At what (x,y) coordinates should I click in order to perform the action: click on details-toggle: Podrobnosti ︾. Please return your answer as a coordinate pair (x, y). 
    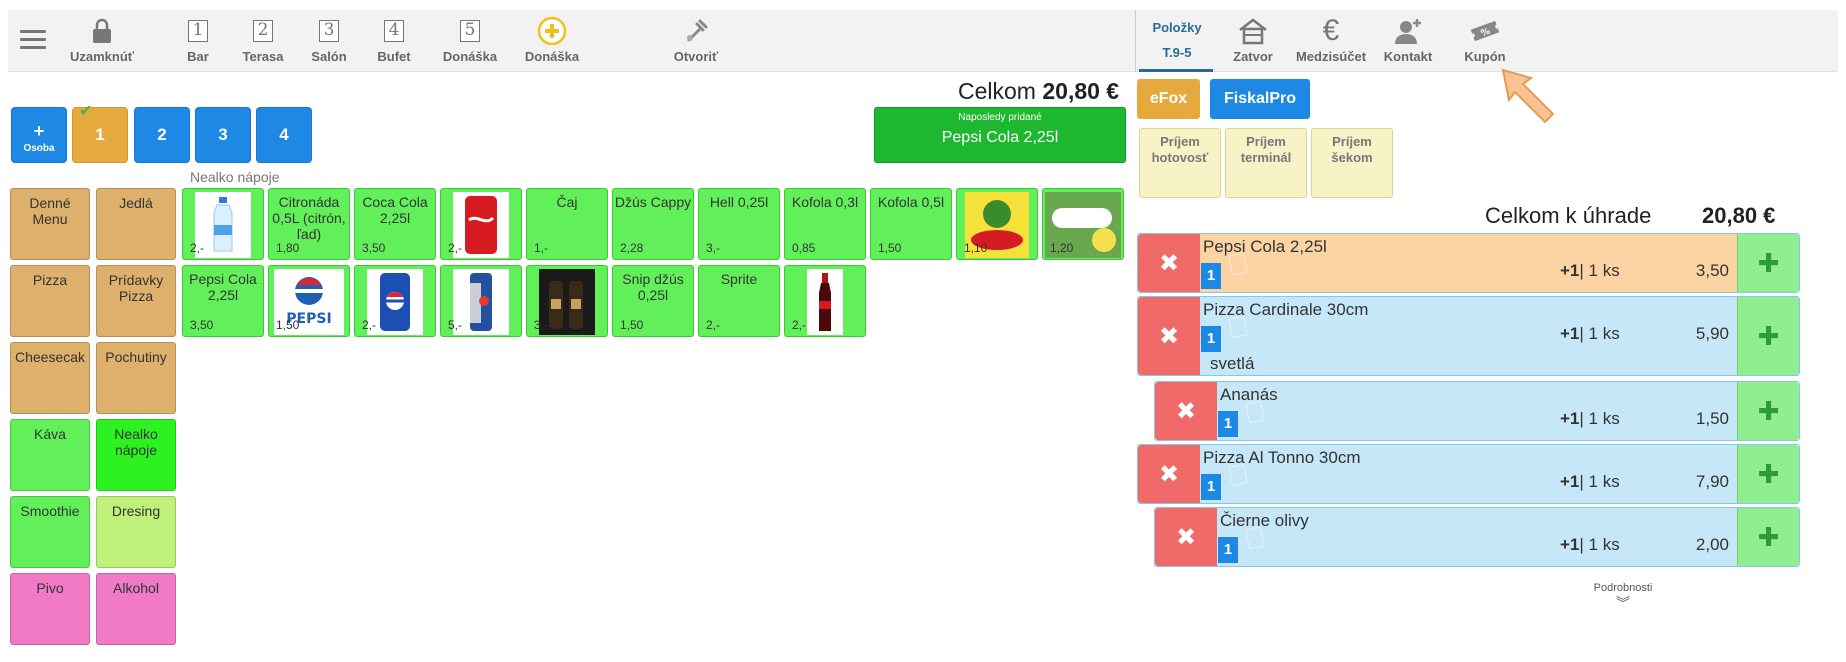
    Looking at the image, I should click on (1623, 596).